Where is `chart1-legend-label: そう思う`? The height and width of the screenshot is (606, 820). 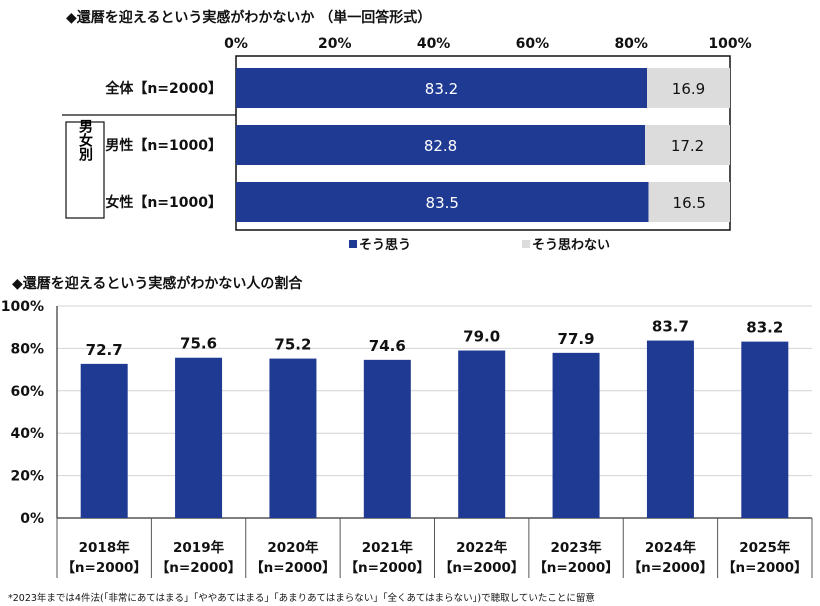 chart1-legend-label: そう思う is located at coordinates (385, 245).